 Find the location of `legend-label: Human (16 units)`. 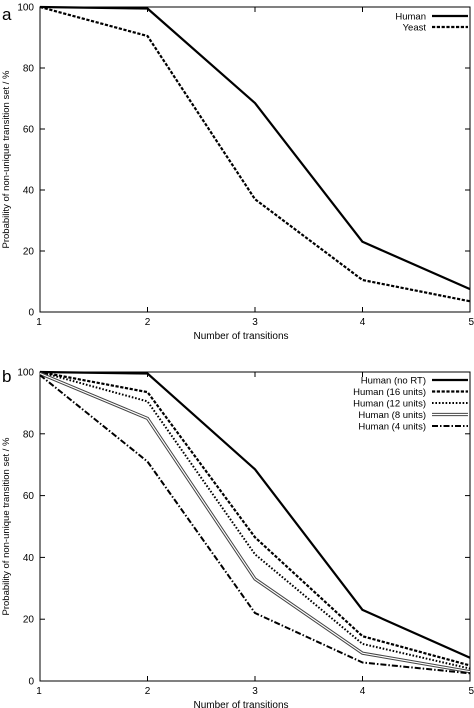

legend-label: Human (16 units) is located at coordinates (389, 392).